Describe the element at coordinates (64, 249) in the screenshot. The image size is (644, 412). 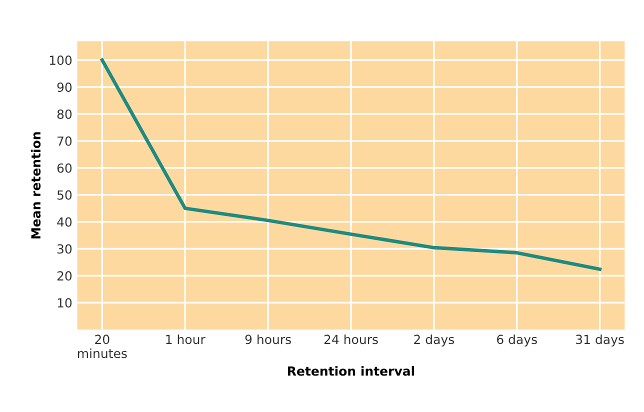
I see `y-tick-label: 30` at that location.